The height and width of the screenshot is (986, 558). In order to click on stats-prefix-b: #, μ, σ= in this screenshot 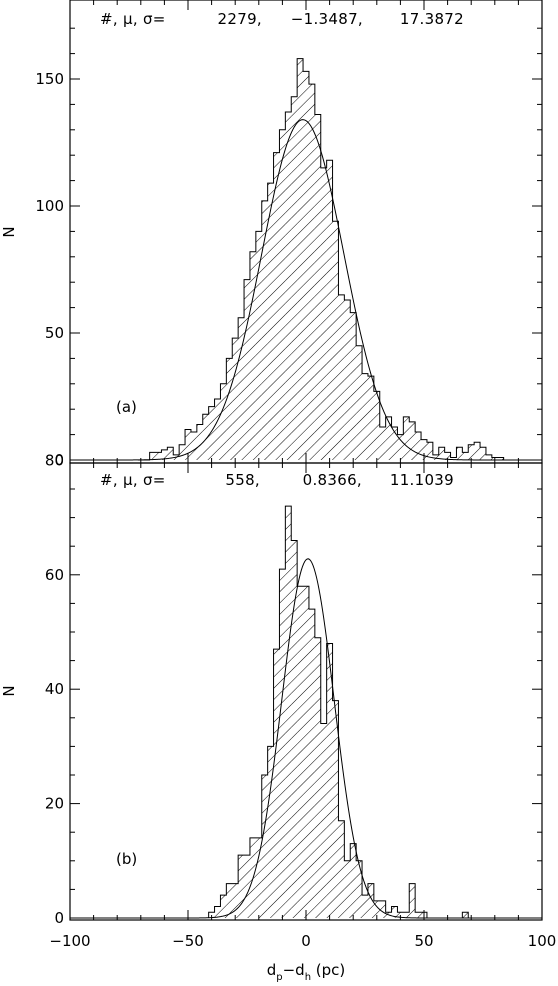, I will do `click(133, 480)`.